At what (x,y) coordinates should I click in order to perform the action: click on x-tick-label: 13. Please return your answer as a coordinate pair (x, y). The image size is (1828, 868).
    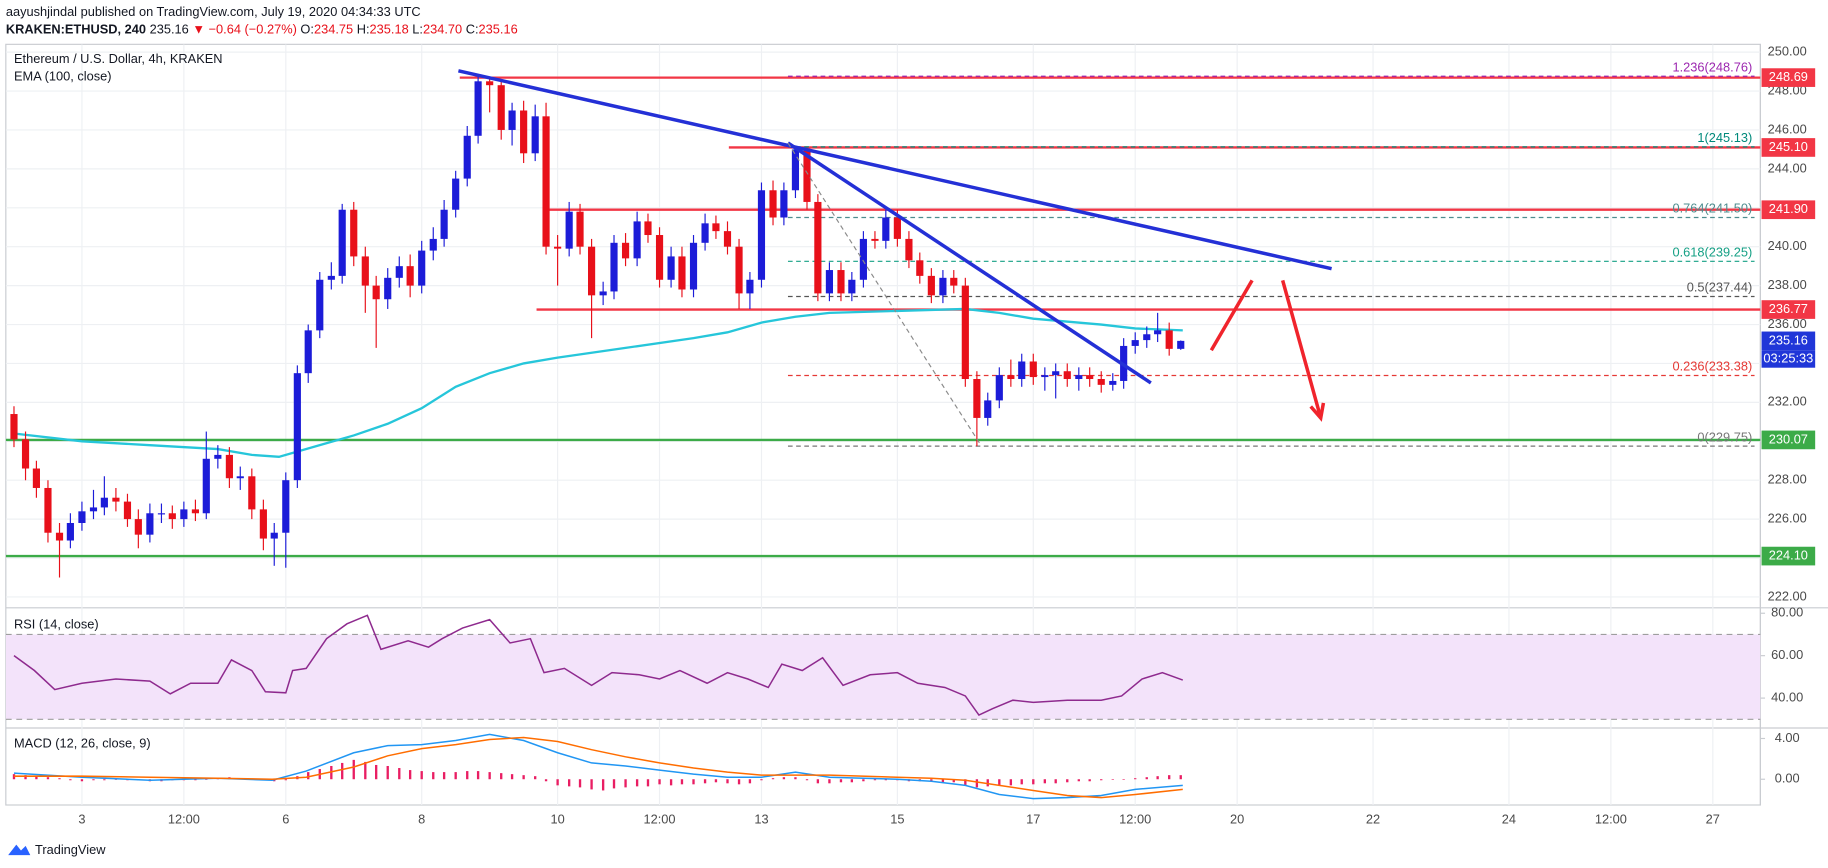
    Looking at the image, I should click on (761, 819).